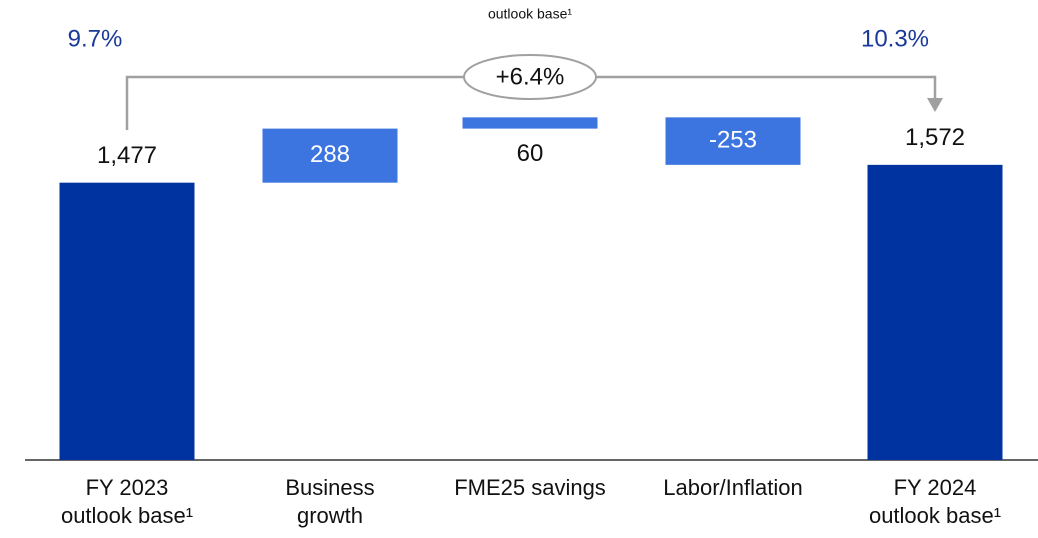  I want to click on value-label: 60, so click(530, 153).